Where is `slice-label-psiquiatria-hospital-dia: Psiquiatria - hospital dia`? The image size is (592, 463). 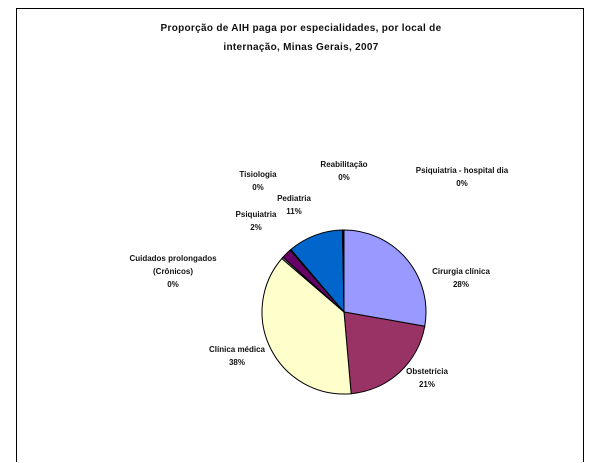 slice-label-psiquiatria-hospital-dia: Psiquiatria - hospital dia is located at coordinates (462, 170).